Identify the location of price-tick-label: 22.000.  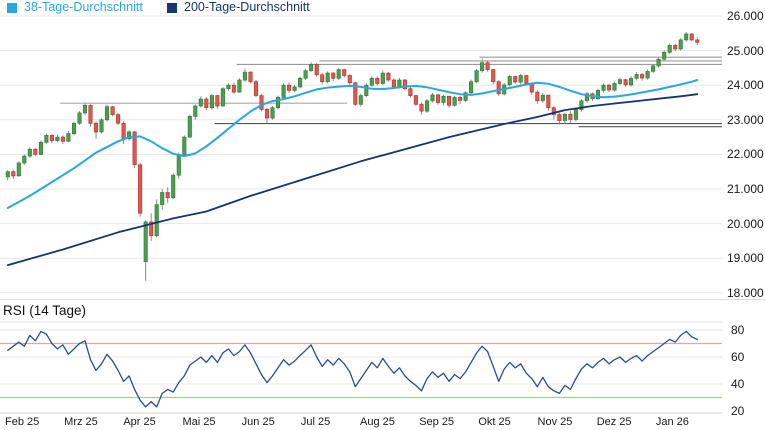
(745, 154).